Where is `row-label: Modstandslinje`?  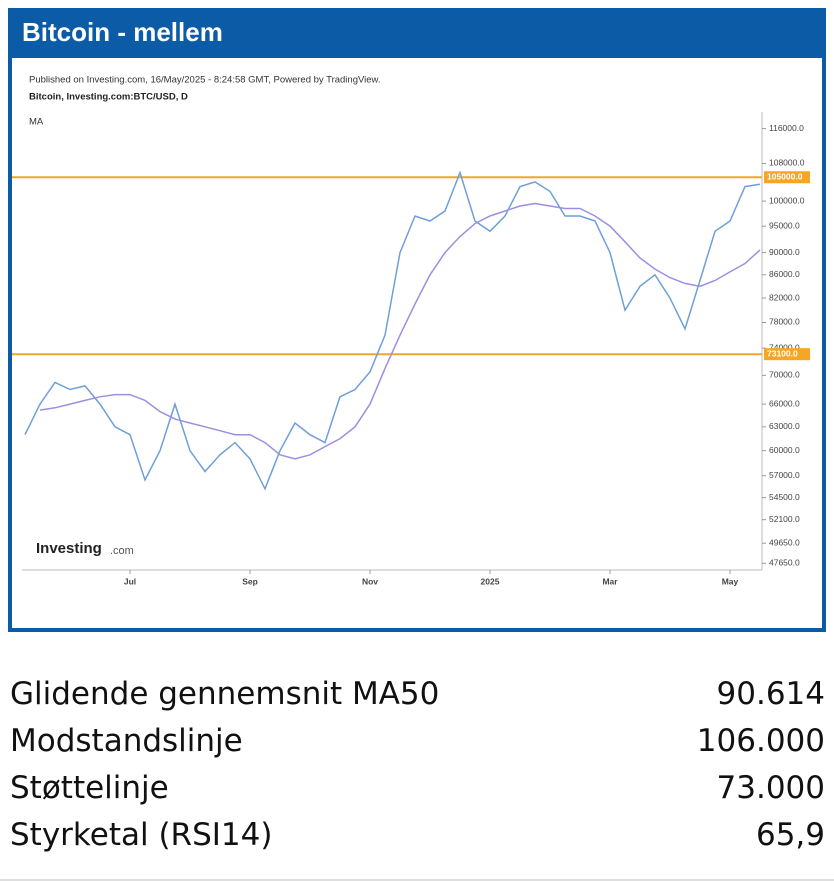
row-label: Modstandslinje is located at coordinates (126, 741).